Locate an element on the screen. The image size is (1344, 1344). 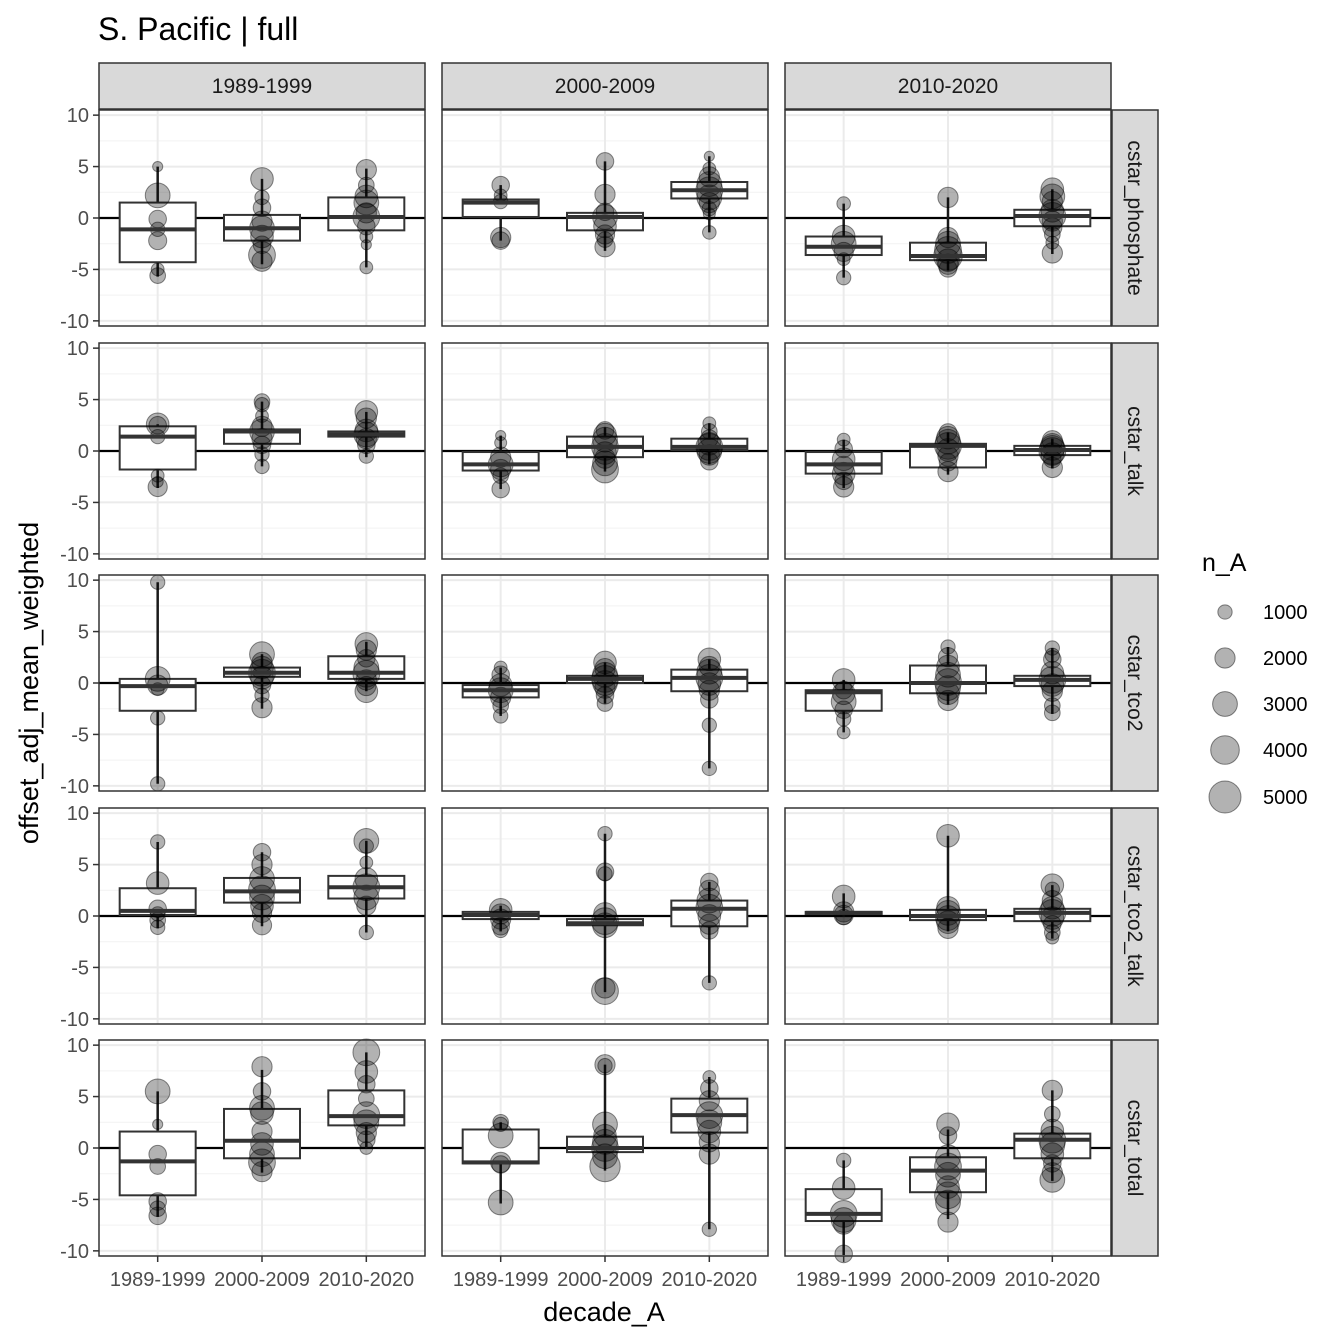
x-tick-label: 1989-1999 is located at coordinates (501, 1280).